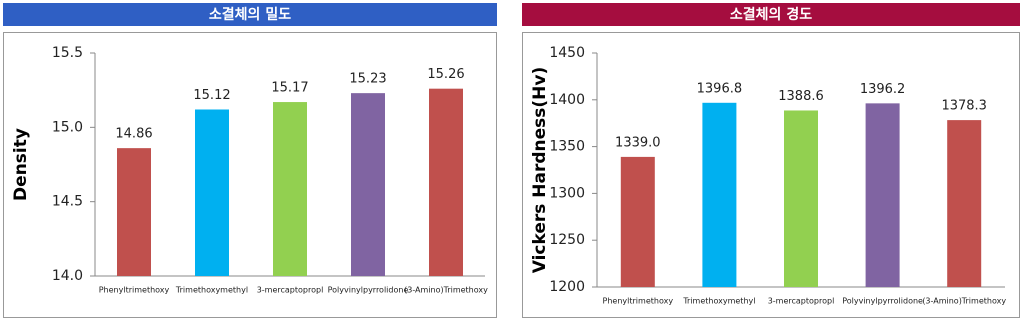 This screenshot has height=332, width=1022. I want to click on chart-title: 소결체의 밀도, so click(250, 14).